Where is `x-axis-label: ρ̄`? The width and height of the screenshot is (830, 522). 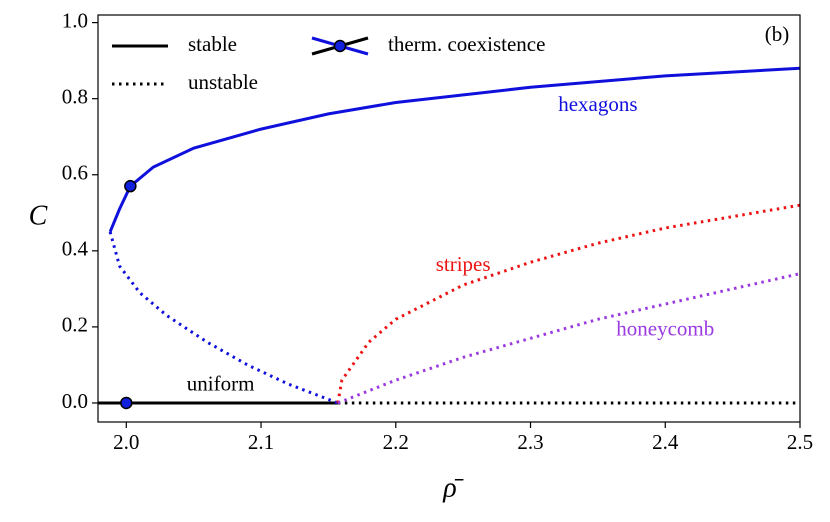
x-axis-label: ρ̄ is located at coordinates (452, 487).